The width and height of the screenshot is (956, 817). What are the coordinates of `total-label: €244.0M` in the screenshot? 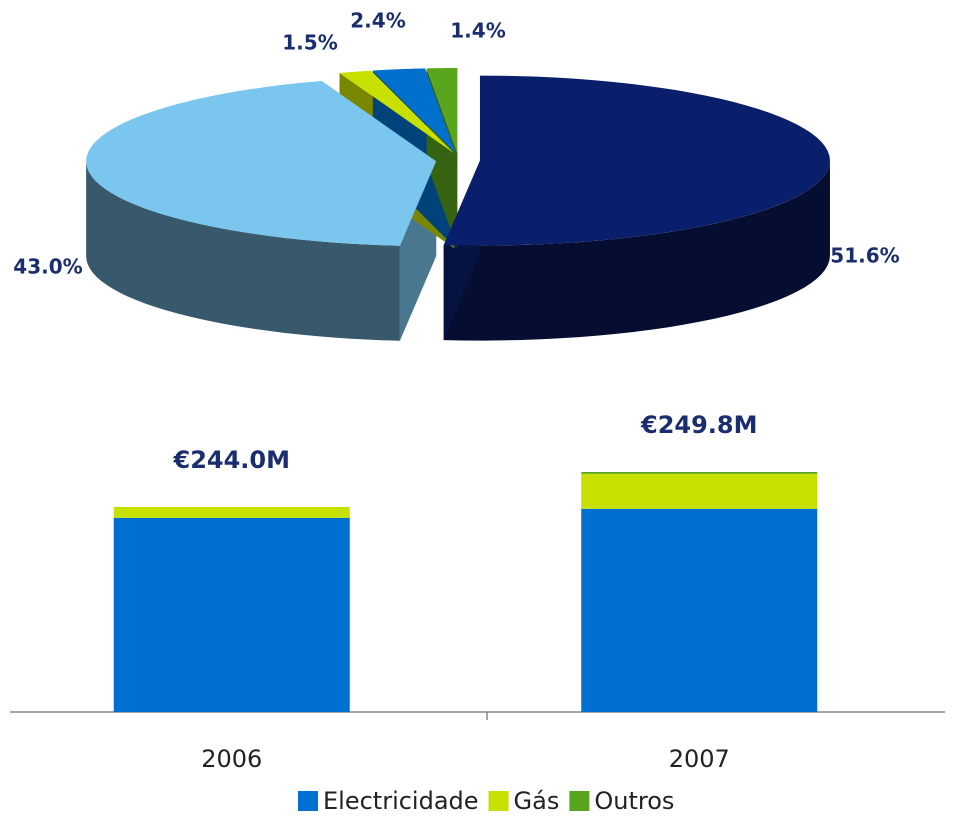 It's located at (232, 460).